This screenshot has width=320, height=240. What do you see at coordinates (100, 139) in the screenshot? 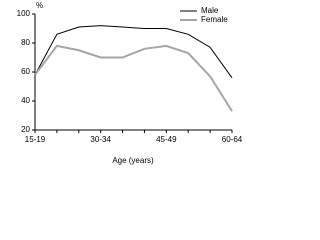
I see `x-tick-label: 30-34` at bounding box center [100, 139].